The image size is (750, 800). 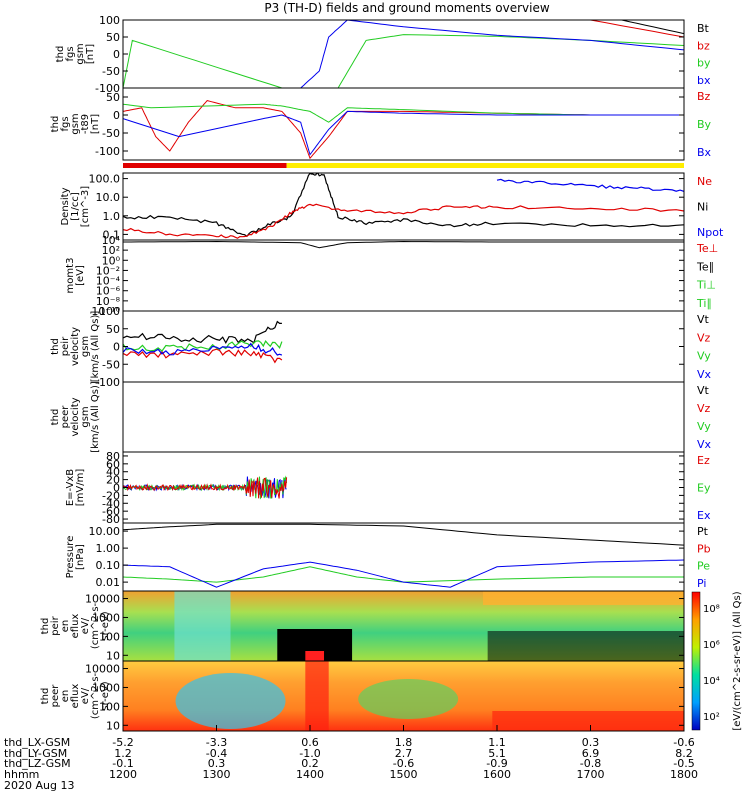 I want to click on spectrogram-sparse, so click(x=585, y=646).